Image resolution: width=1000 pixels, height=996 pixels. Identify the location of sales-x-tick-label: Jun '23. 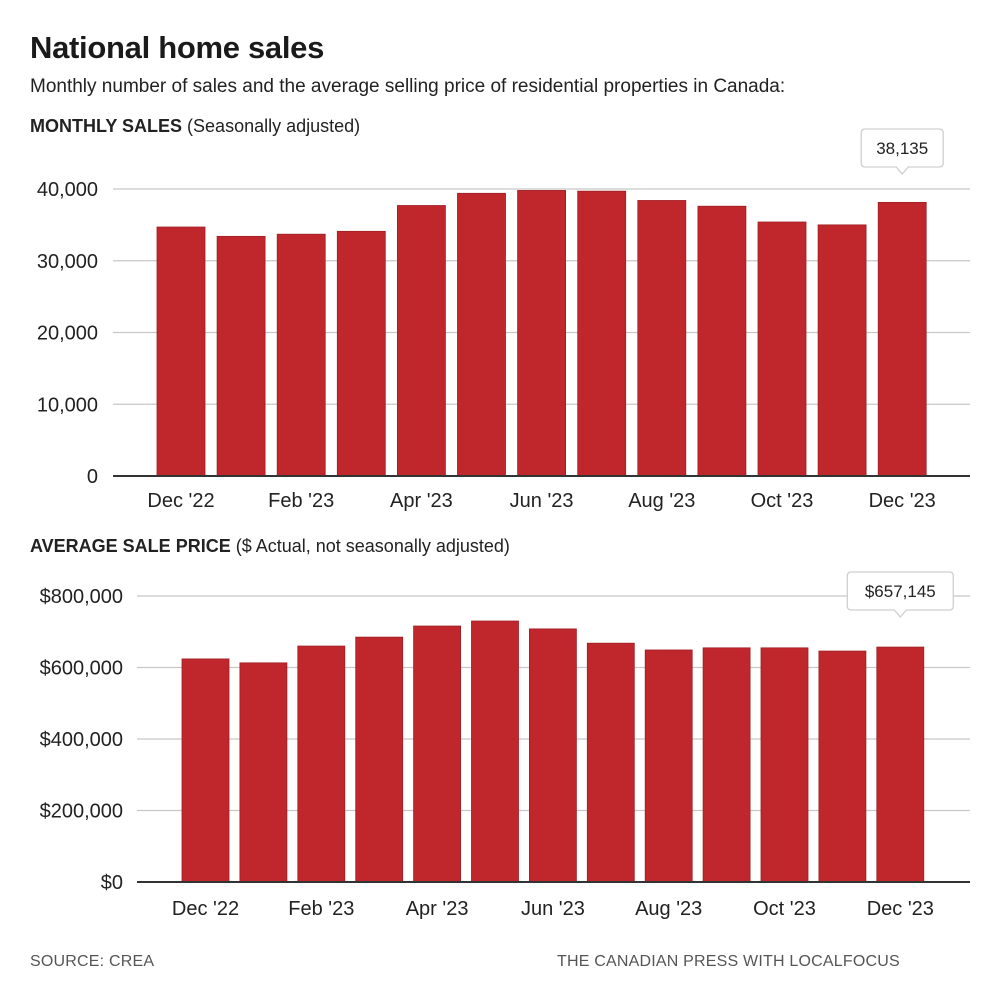
(542, 501).